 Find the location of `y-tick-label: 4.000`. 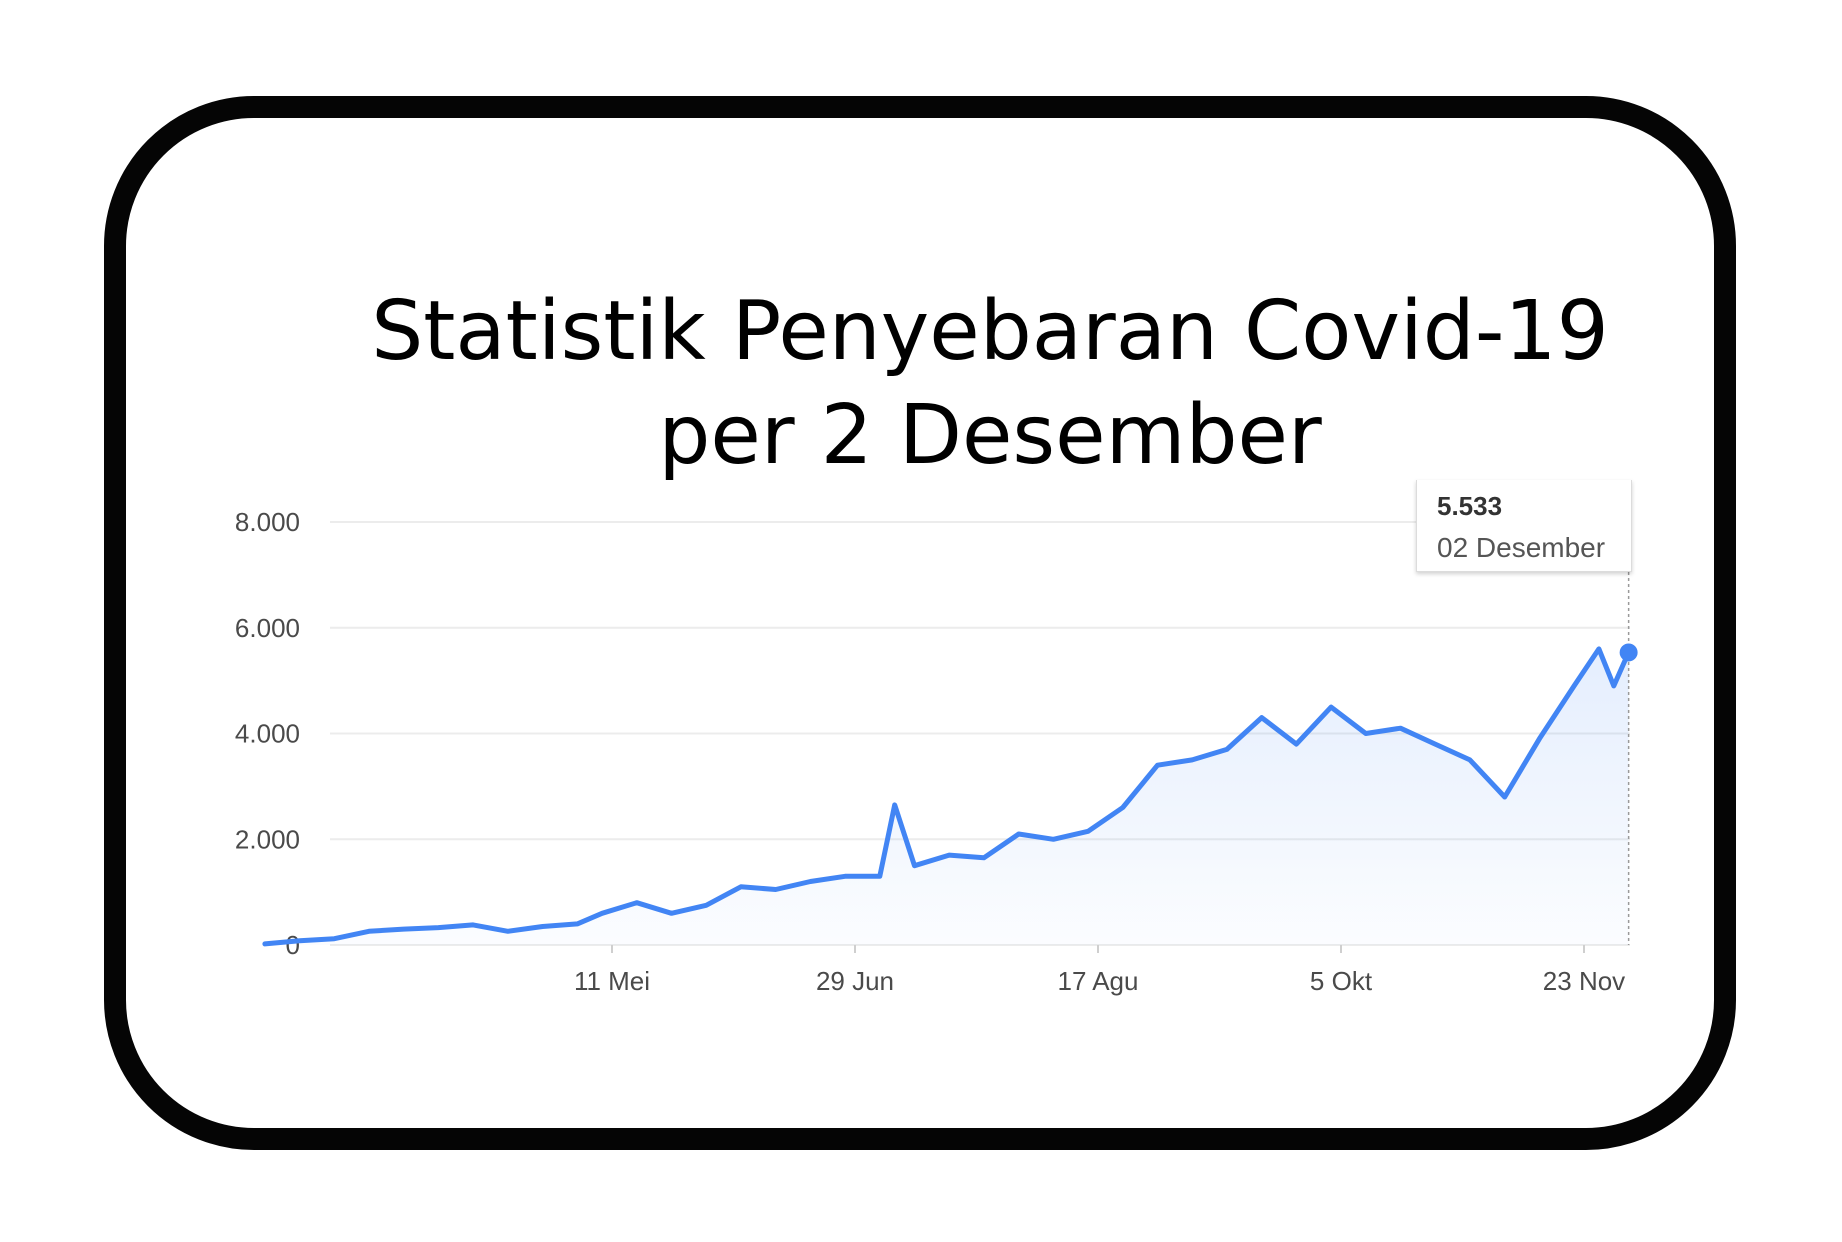

y-tick-label: 4.000 is located at coordinates (267, 734).